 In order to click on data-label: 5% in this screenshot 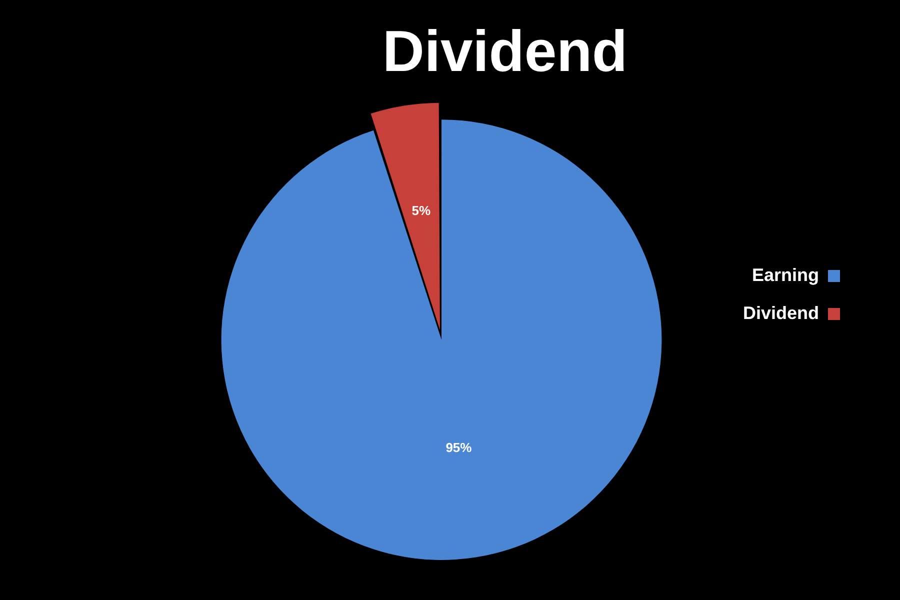, I will do `click(421, 210)`.